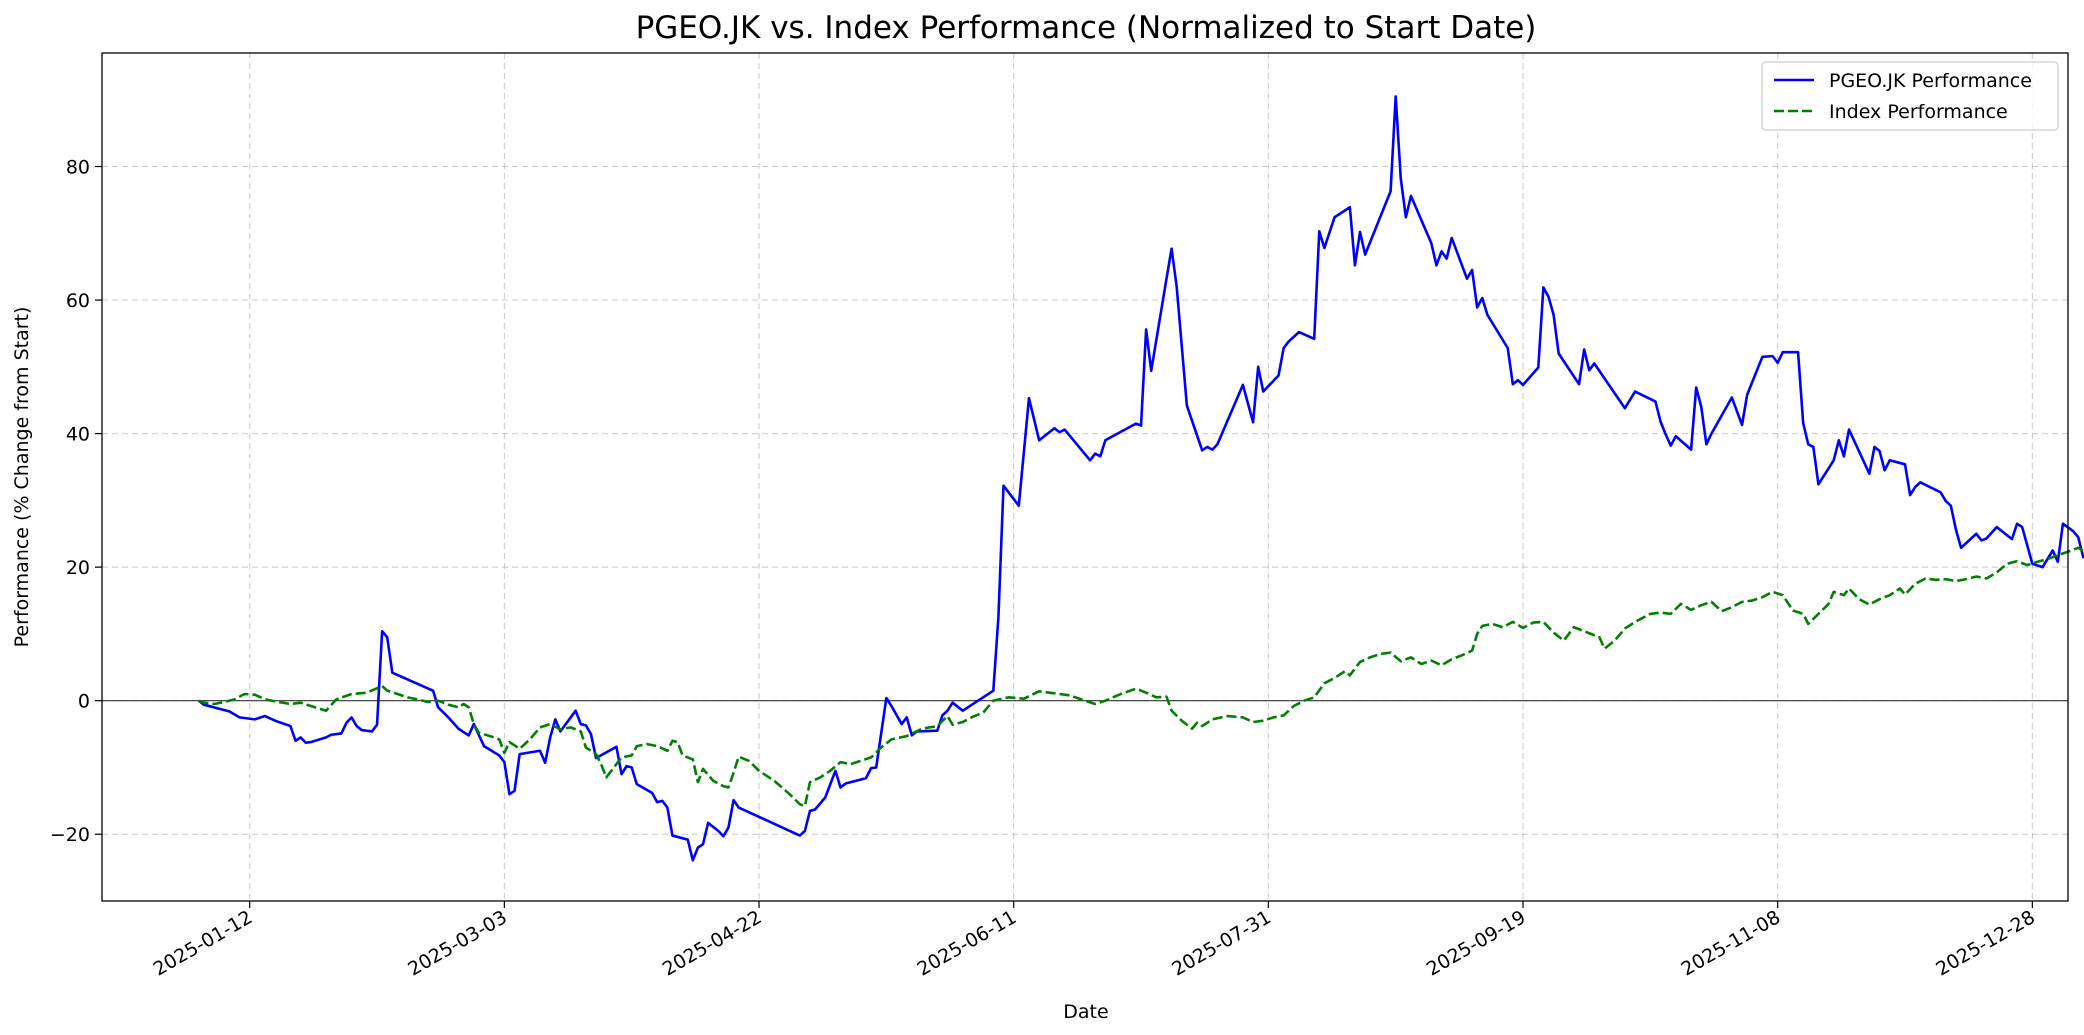  What do you see at coordinates (78, 168) in the screenshot?
I see `y-tick-label: 80` at bounding box center [78, 168].